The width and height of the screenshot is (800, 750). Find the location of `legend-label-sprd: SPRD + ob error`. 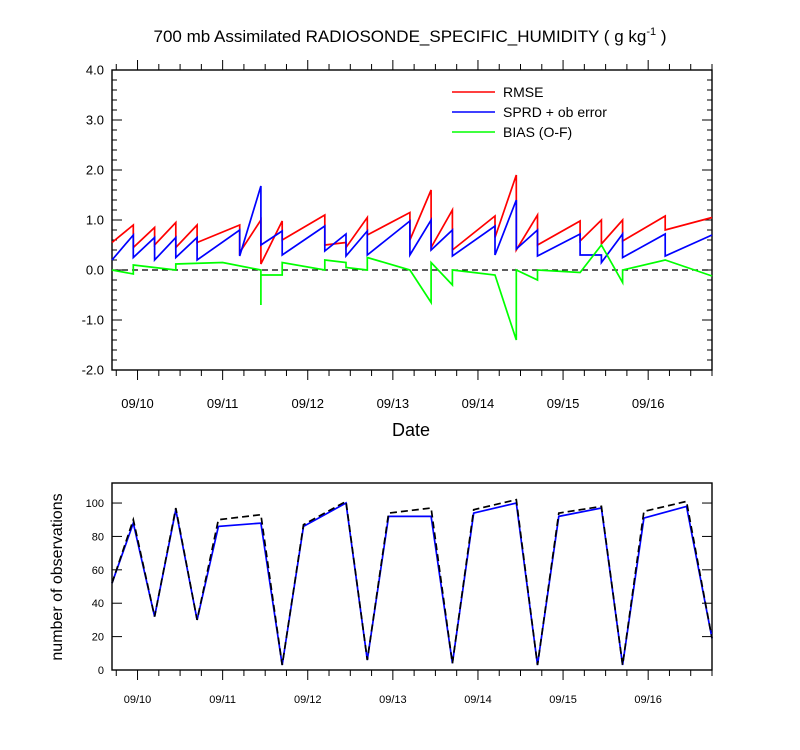

legend-label-sprd: SPRD + ob error is located at coordinates (555, 112).